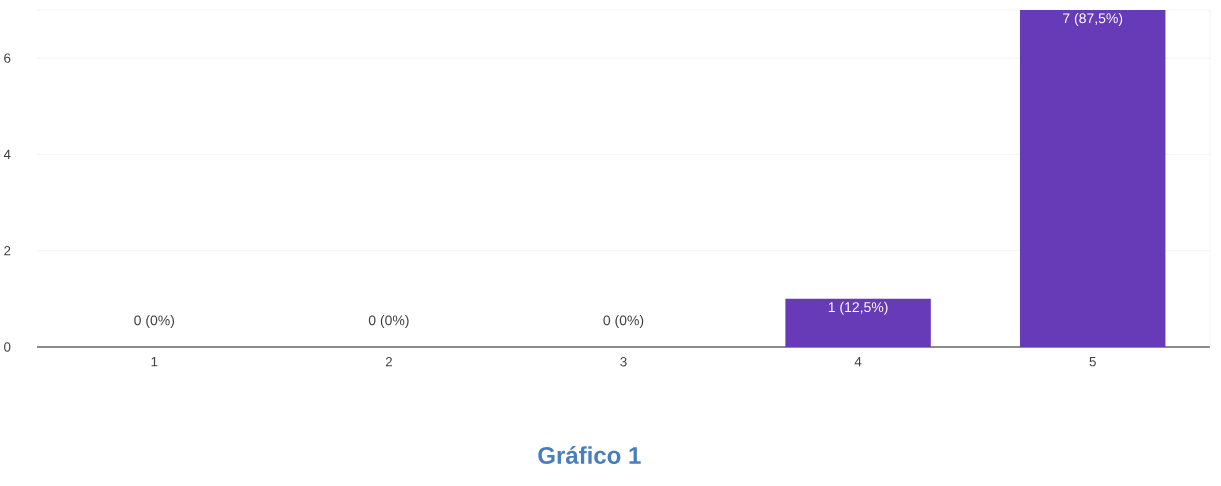 The image size is (1221, 486). Describe the element at coordinates (388, 362) in the screenshot. I see `x-tick-label: 2` at that location.